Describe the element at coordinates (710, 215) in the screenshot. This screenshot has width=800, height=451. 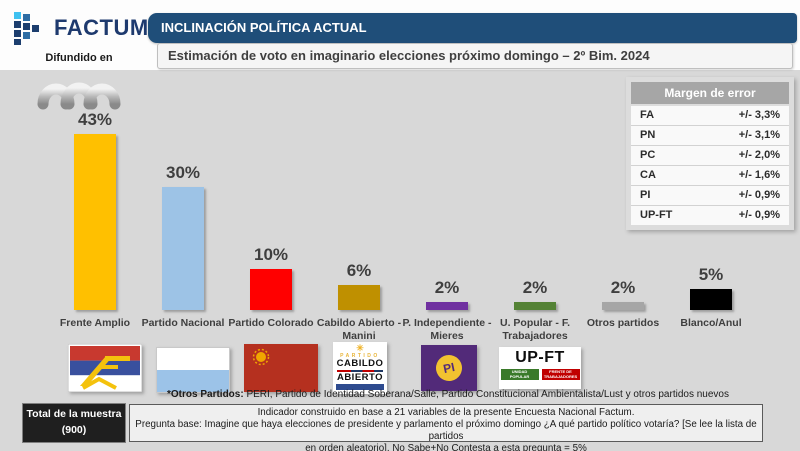
I see `moe-row-upft: UP-FT +/- 0,9%` at that location.